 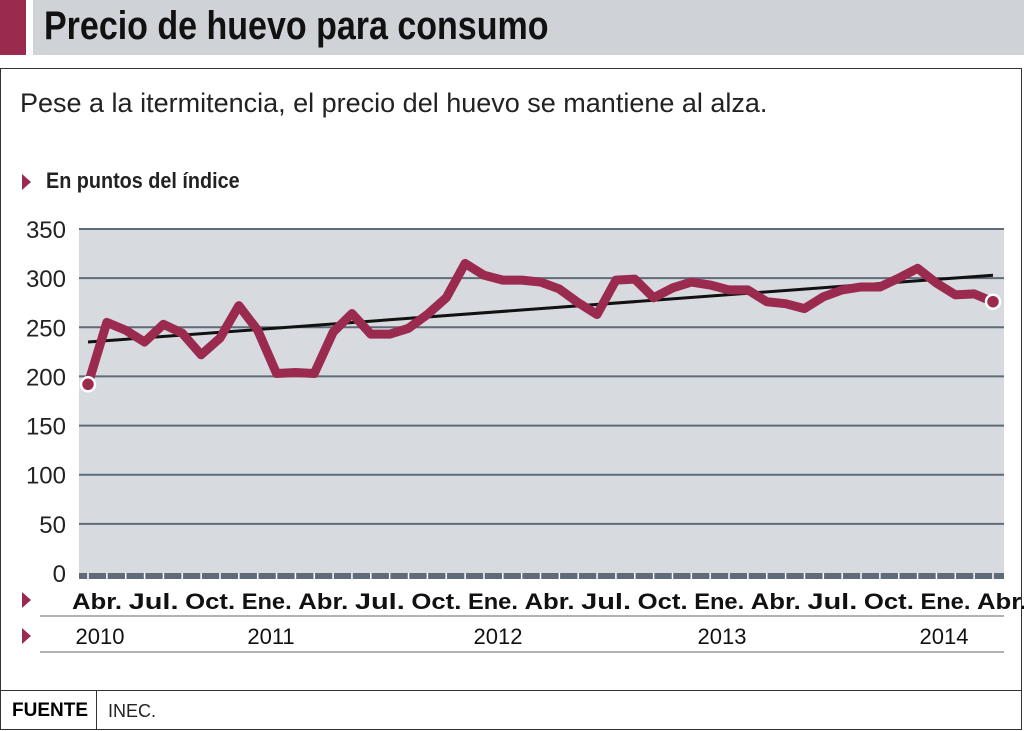 I want to click on chart-title: Precio de huevo para consumo, so click(x=296, y=26).